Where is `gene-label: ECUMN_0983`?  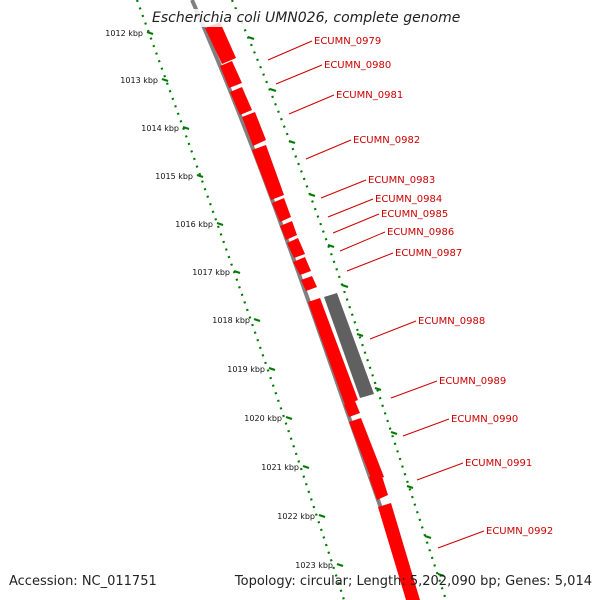
gene-label: ECUMN_0983 is located at coordinates (401, 180).